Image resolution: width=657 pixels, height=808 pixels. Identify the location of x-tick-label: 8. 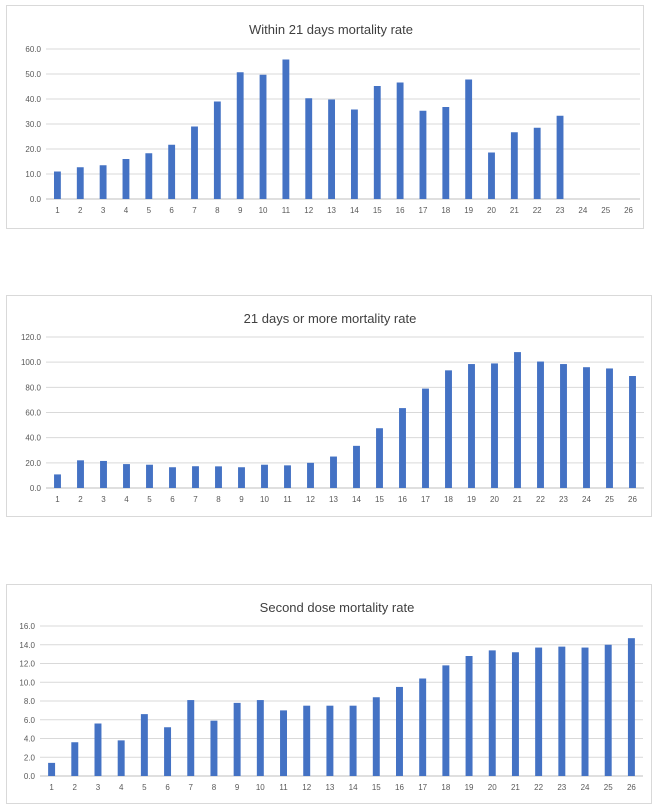
(218, 499).